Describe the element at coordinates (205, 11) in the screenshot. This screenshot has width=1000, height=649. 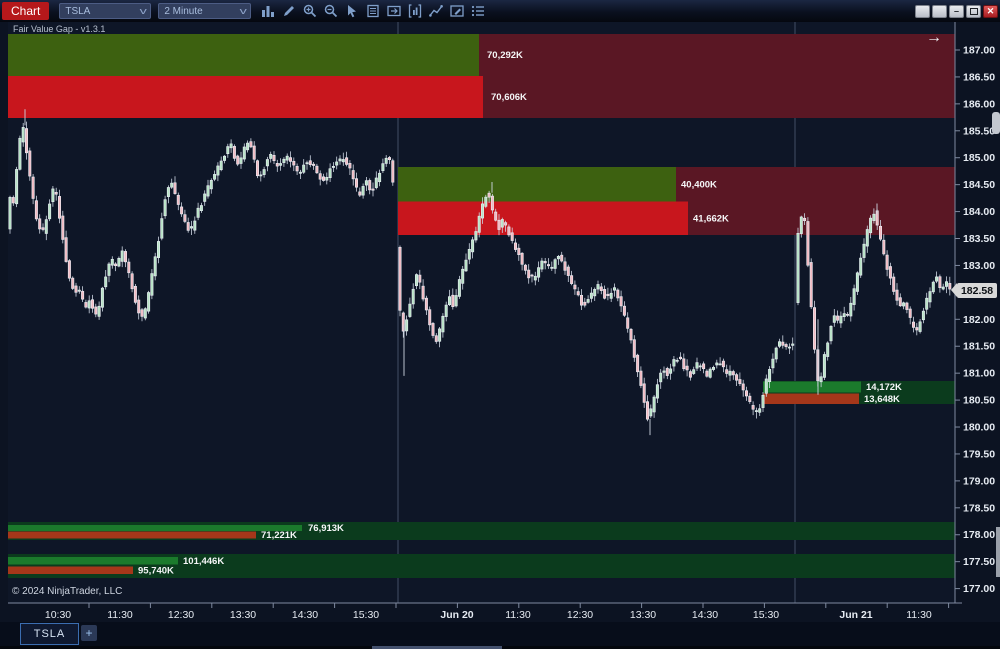
I see `interval-selector: 2 Minute v` at that location.